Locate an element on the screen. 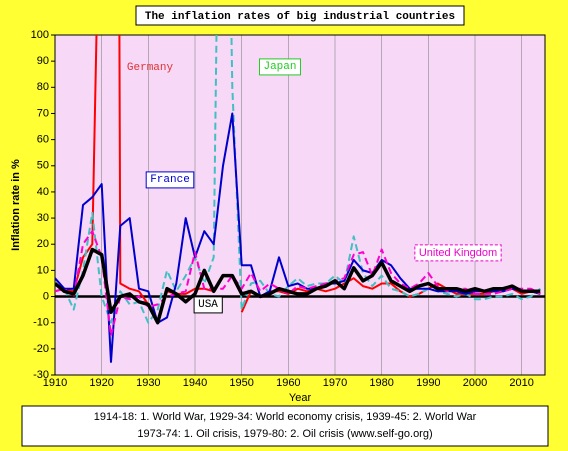 The image size is (568, 451). title-box is located at coordinates (300, 15).